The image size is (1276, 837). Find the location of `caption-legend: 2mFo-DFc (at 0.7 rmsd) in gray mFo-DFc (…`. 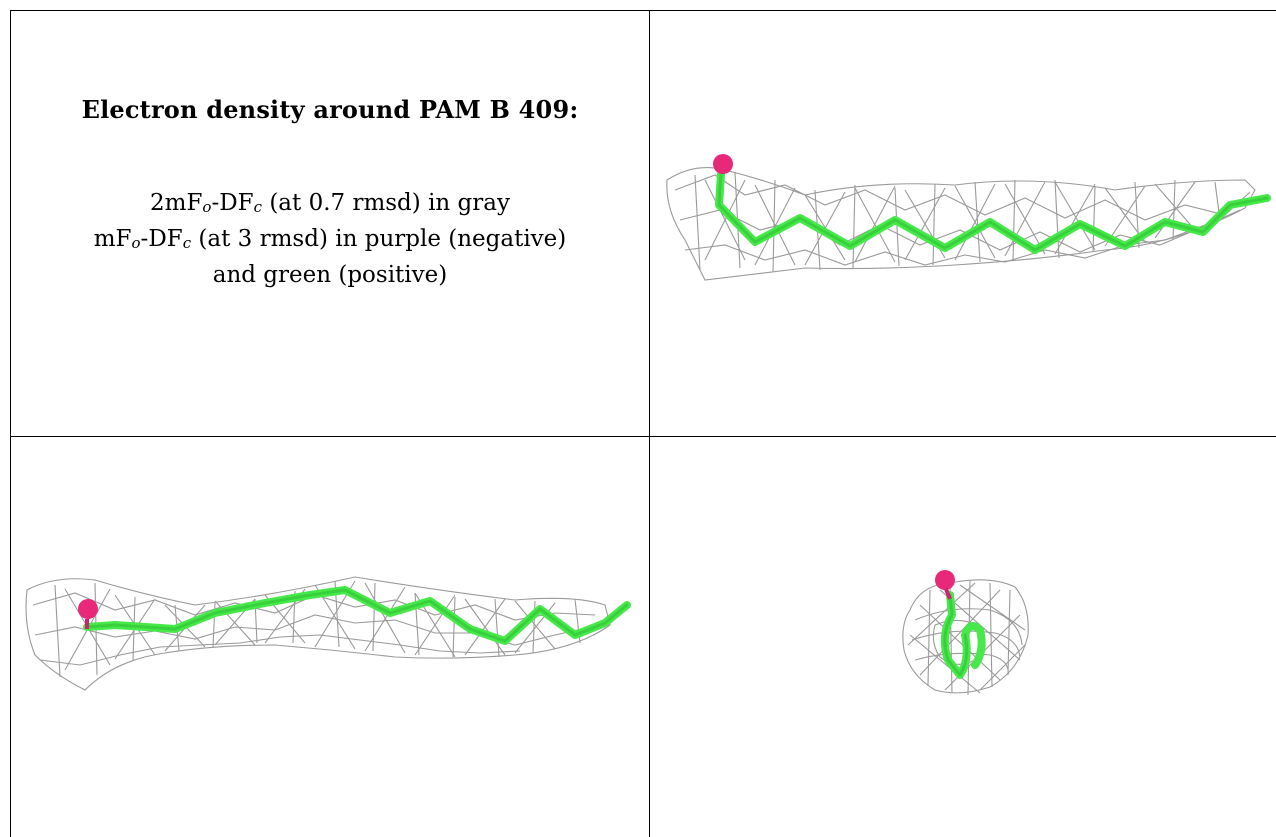

caption-legend: 2mFo-DFc (at 0.7 rmsd) in gray mFo-DFc (… is located at coordinates (330, 239).